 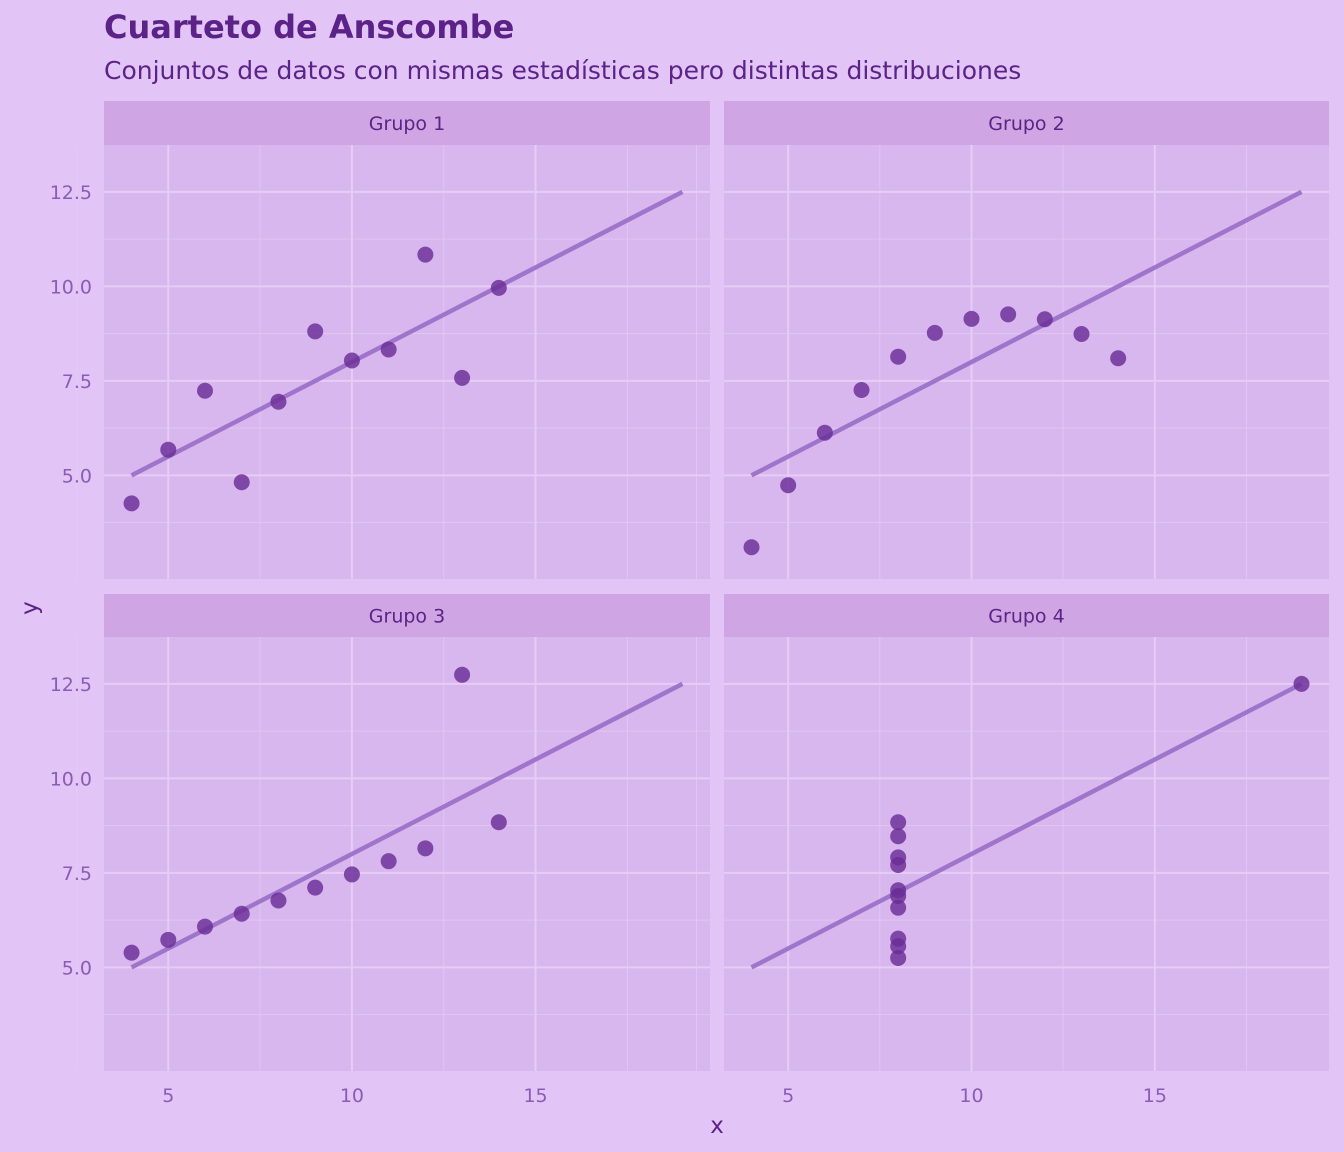 I want to click on y-axis-title: y, so click(x=30, y=608).